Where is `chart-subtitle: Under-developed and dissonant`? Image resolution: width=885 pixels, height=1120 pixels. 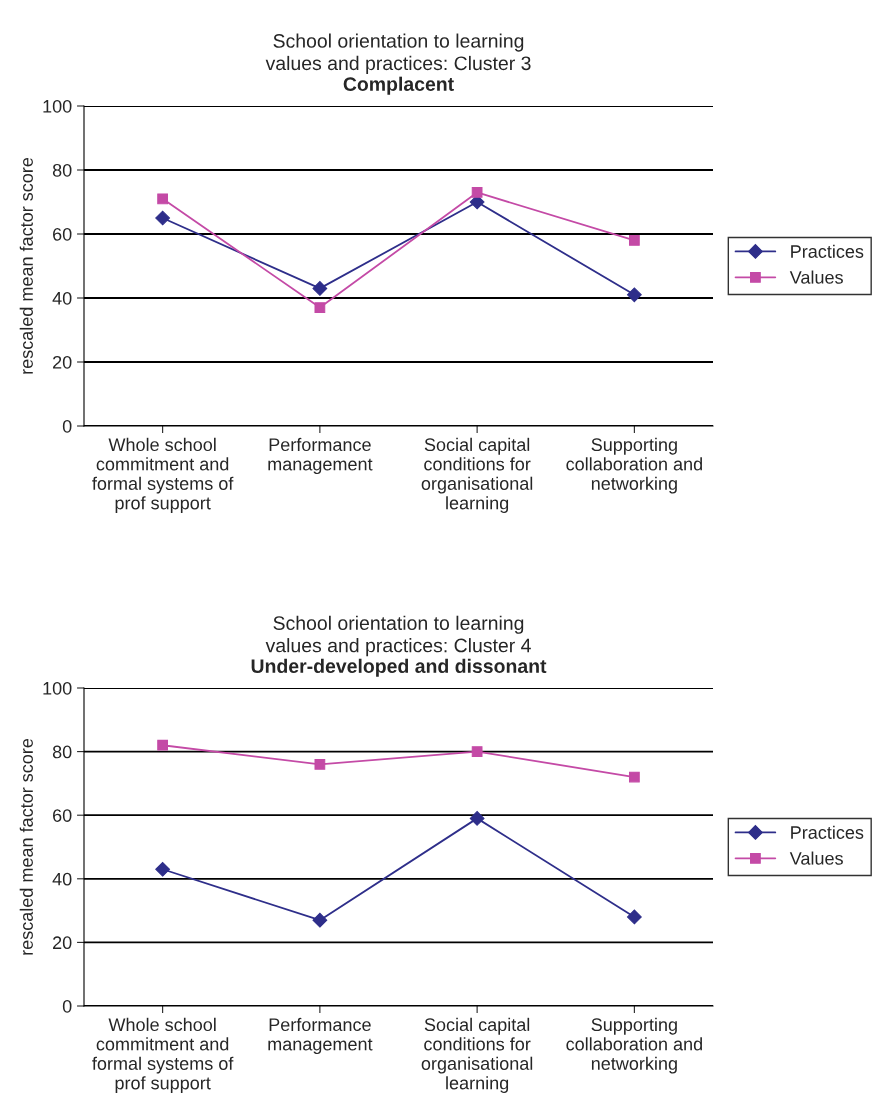 chart-subtitle: Under-developed and dissonant is located at coordinates (399, 667).